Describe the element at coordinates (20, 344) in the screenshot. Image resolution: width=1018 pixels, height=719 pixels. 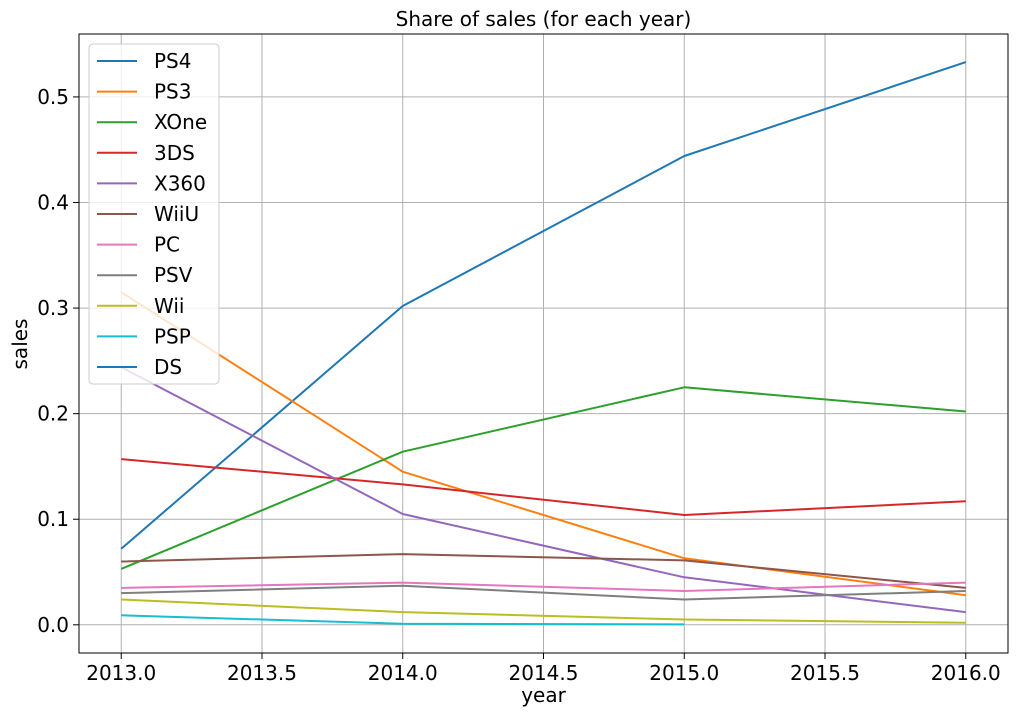
I see `y-axis-title: sales` at that location.